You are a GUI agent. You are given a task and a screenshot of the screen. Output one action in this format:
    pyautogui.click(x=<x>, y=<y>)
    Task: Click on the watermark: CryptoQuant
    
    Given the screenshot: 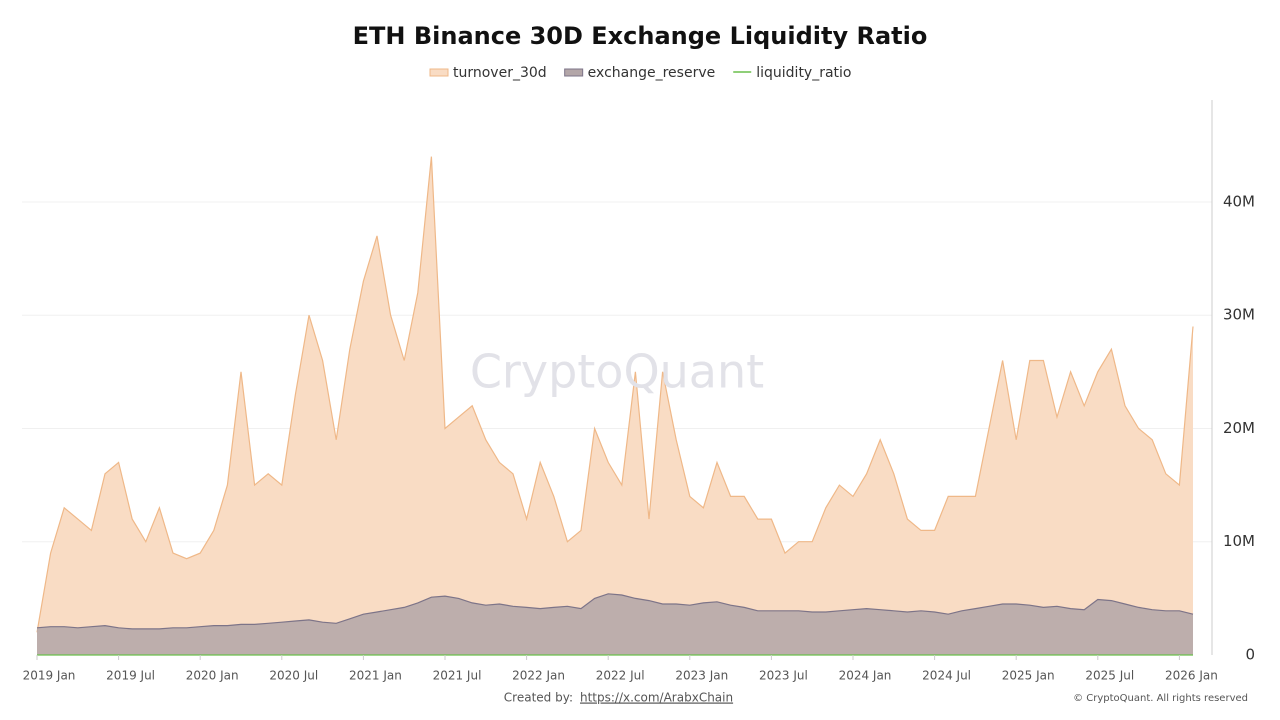 What is the action you would take?
    pyautogui.click(x=617, y=372)
    